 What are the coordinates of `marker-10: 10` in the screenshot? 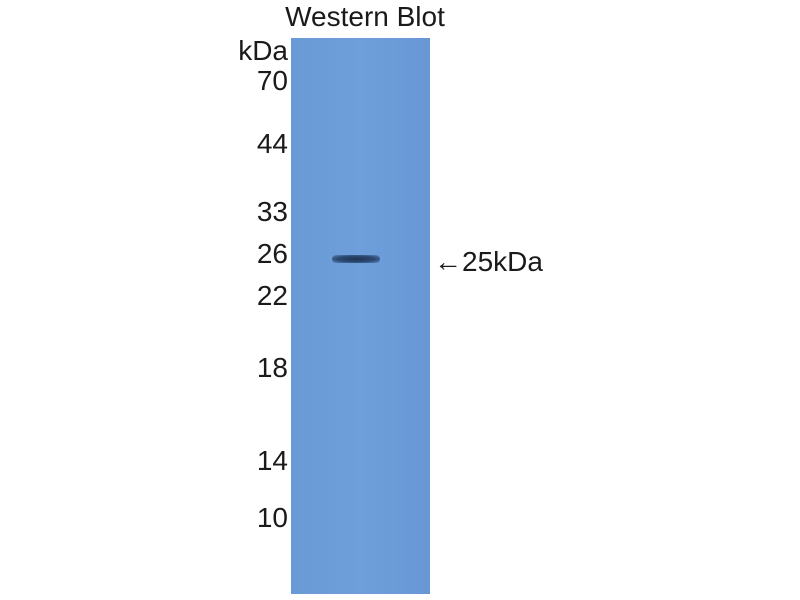 It's located at (272, 517).